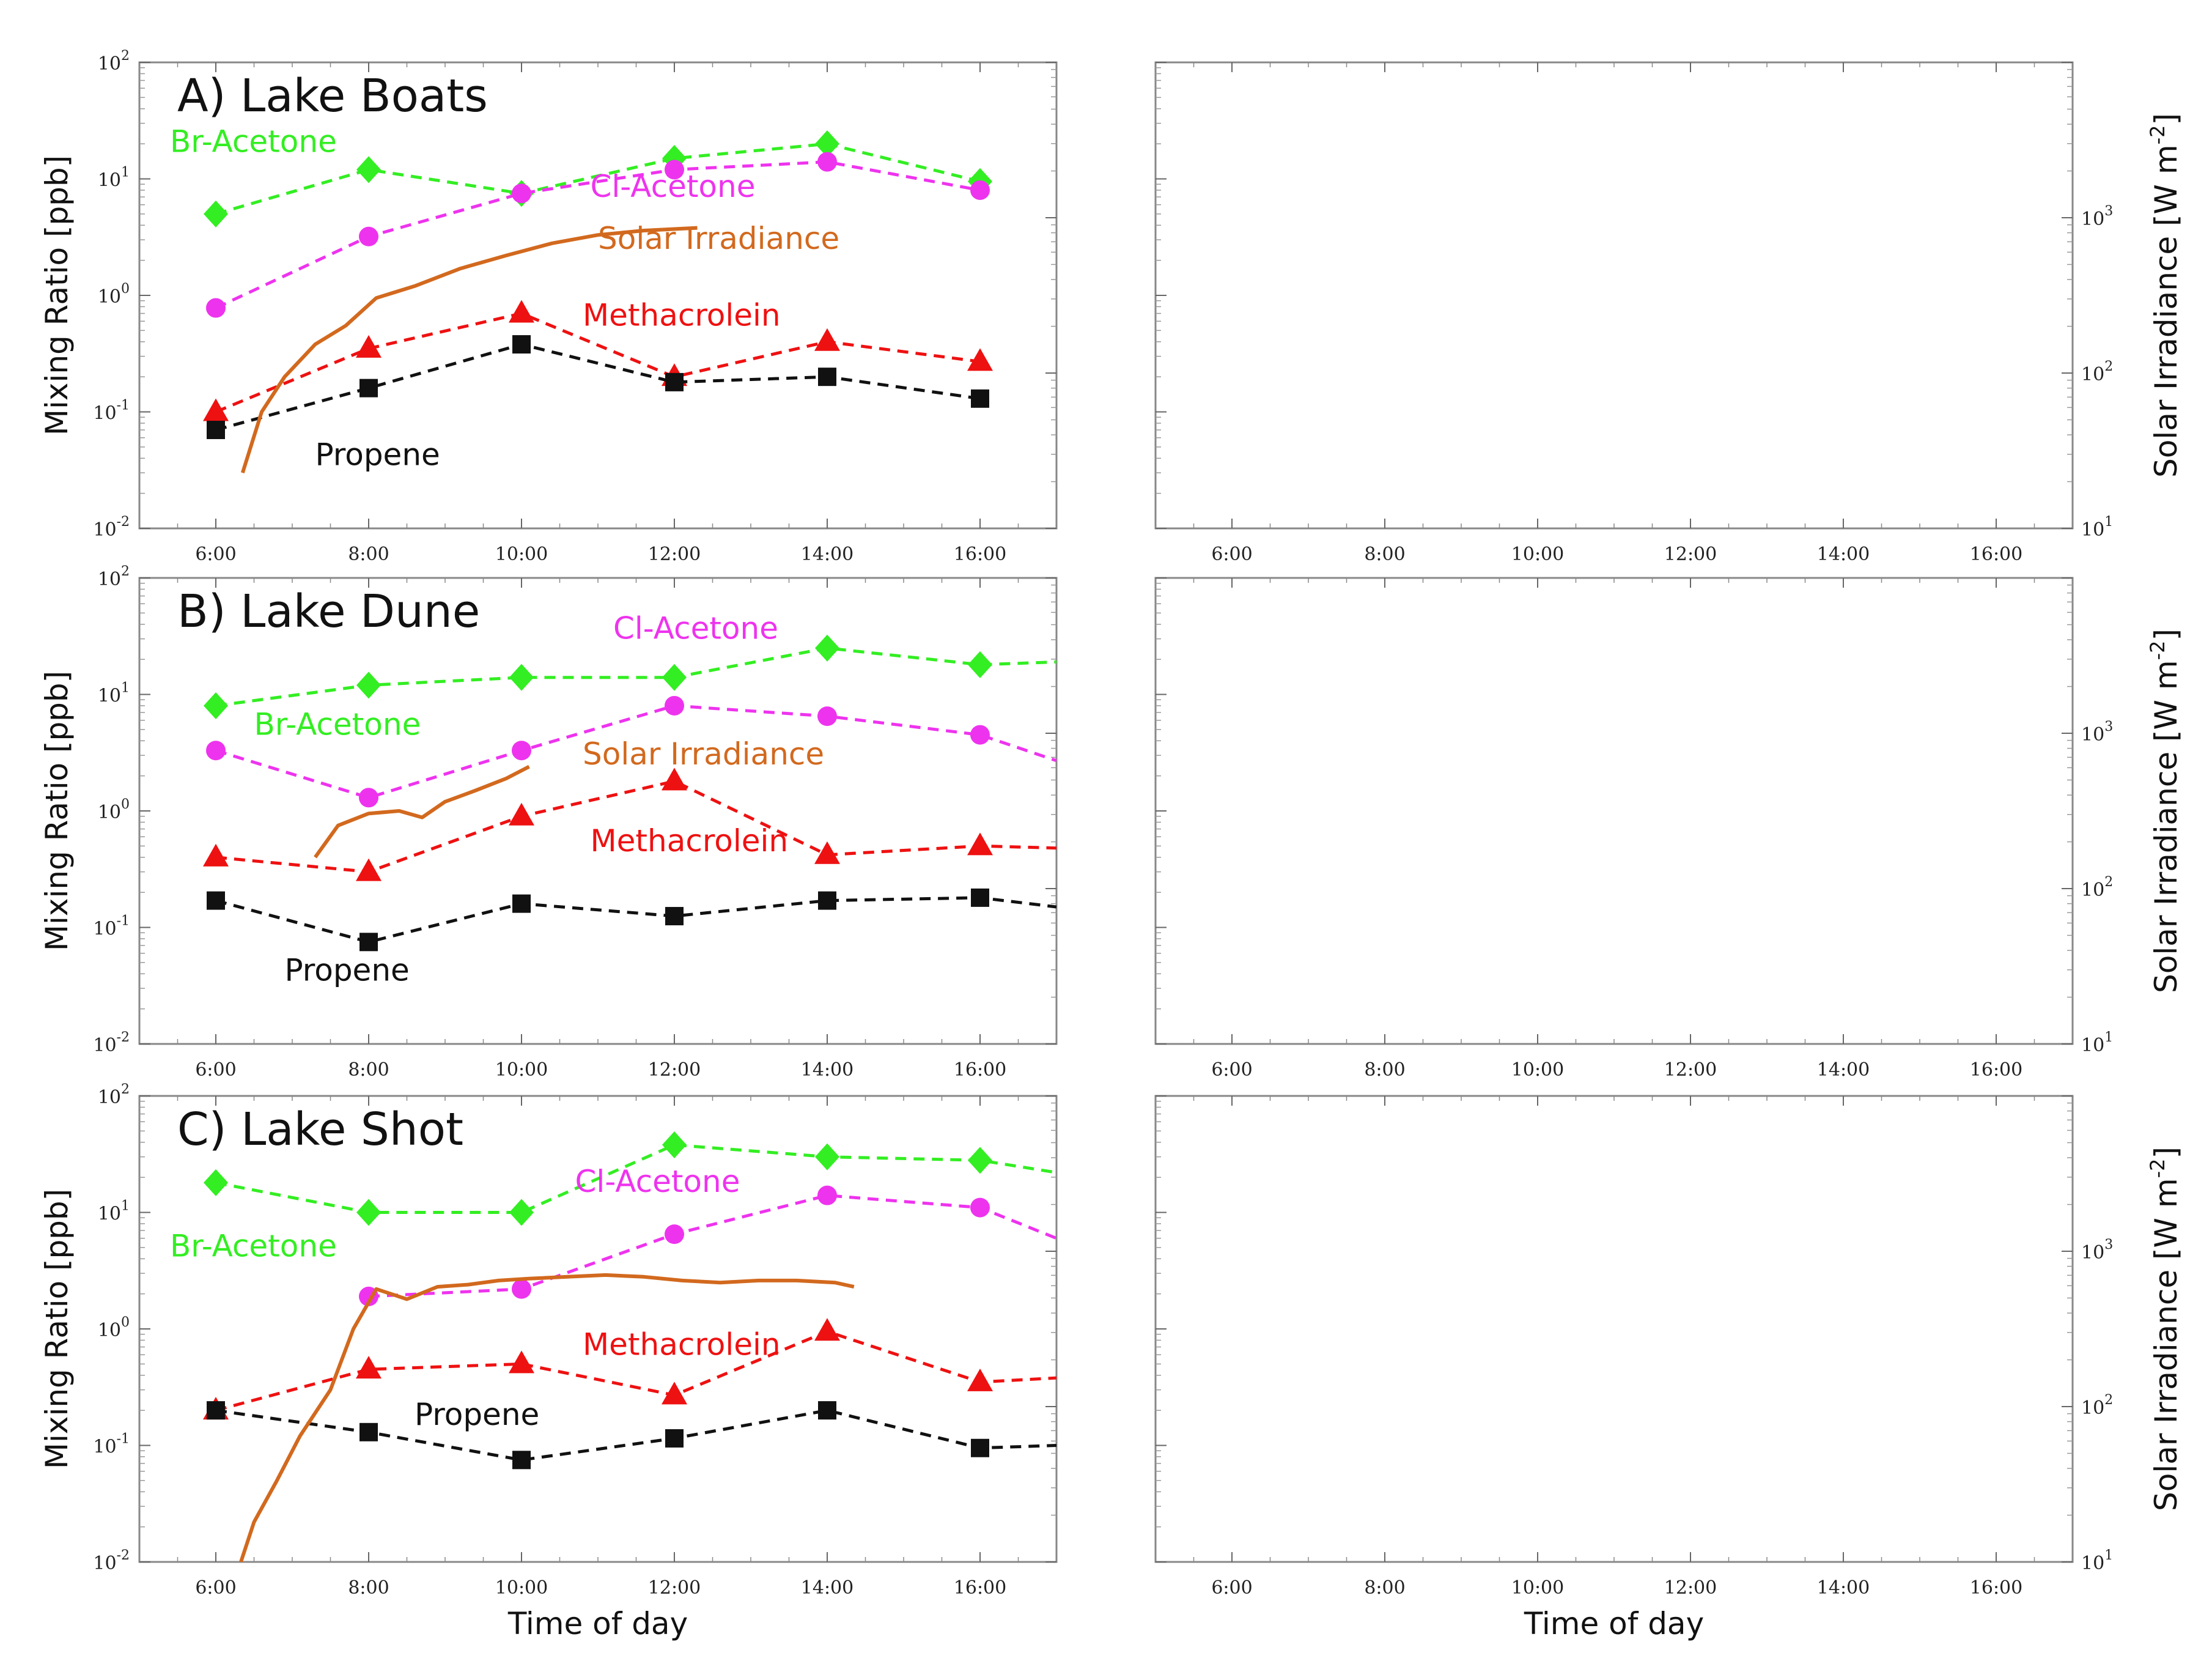 The height and width of the screenshot is (1672, 2212). What do you see at coordinates (125, 1322) in the screenshot?
I see `y-tick-exponent: 0` at bounding box center [125, 1322].